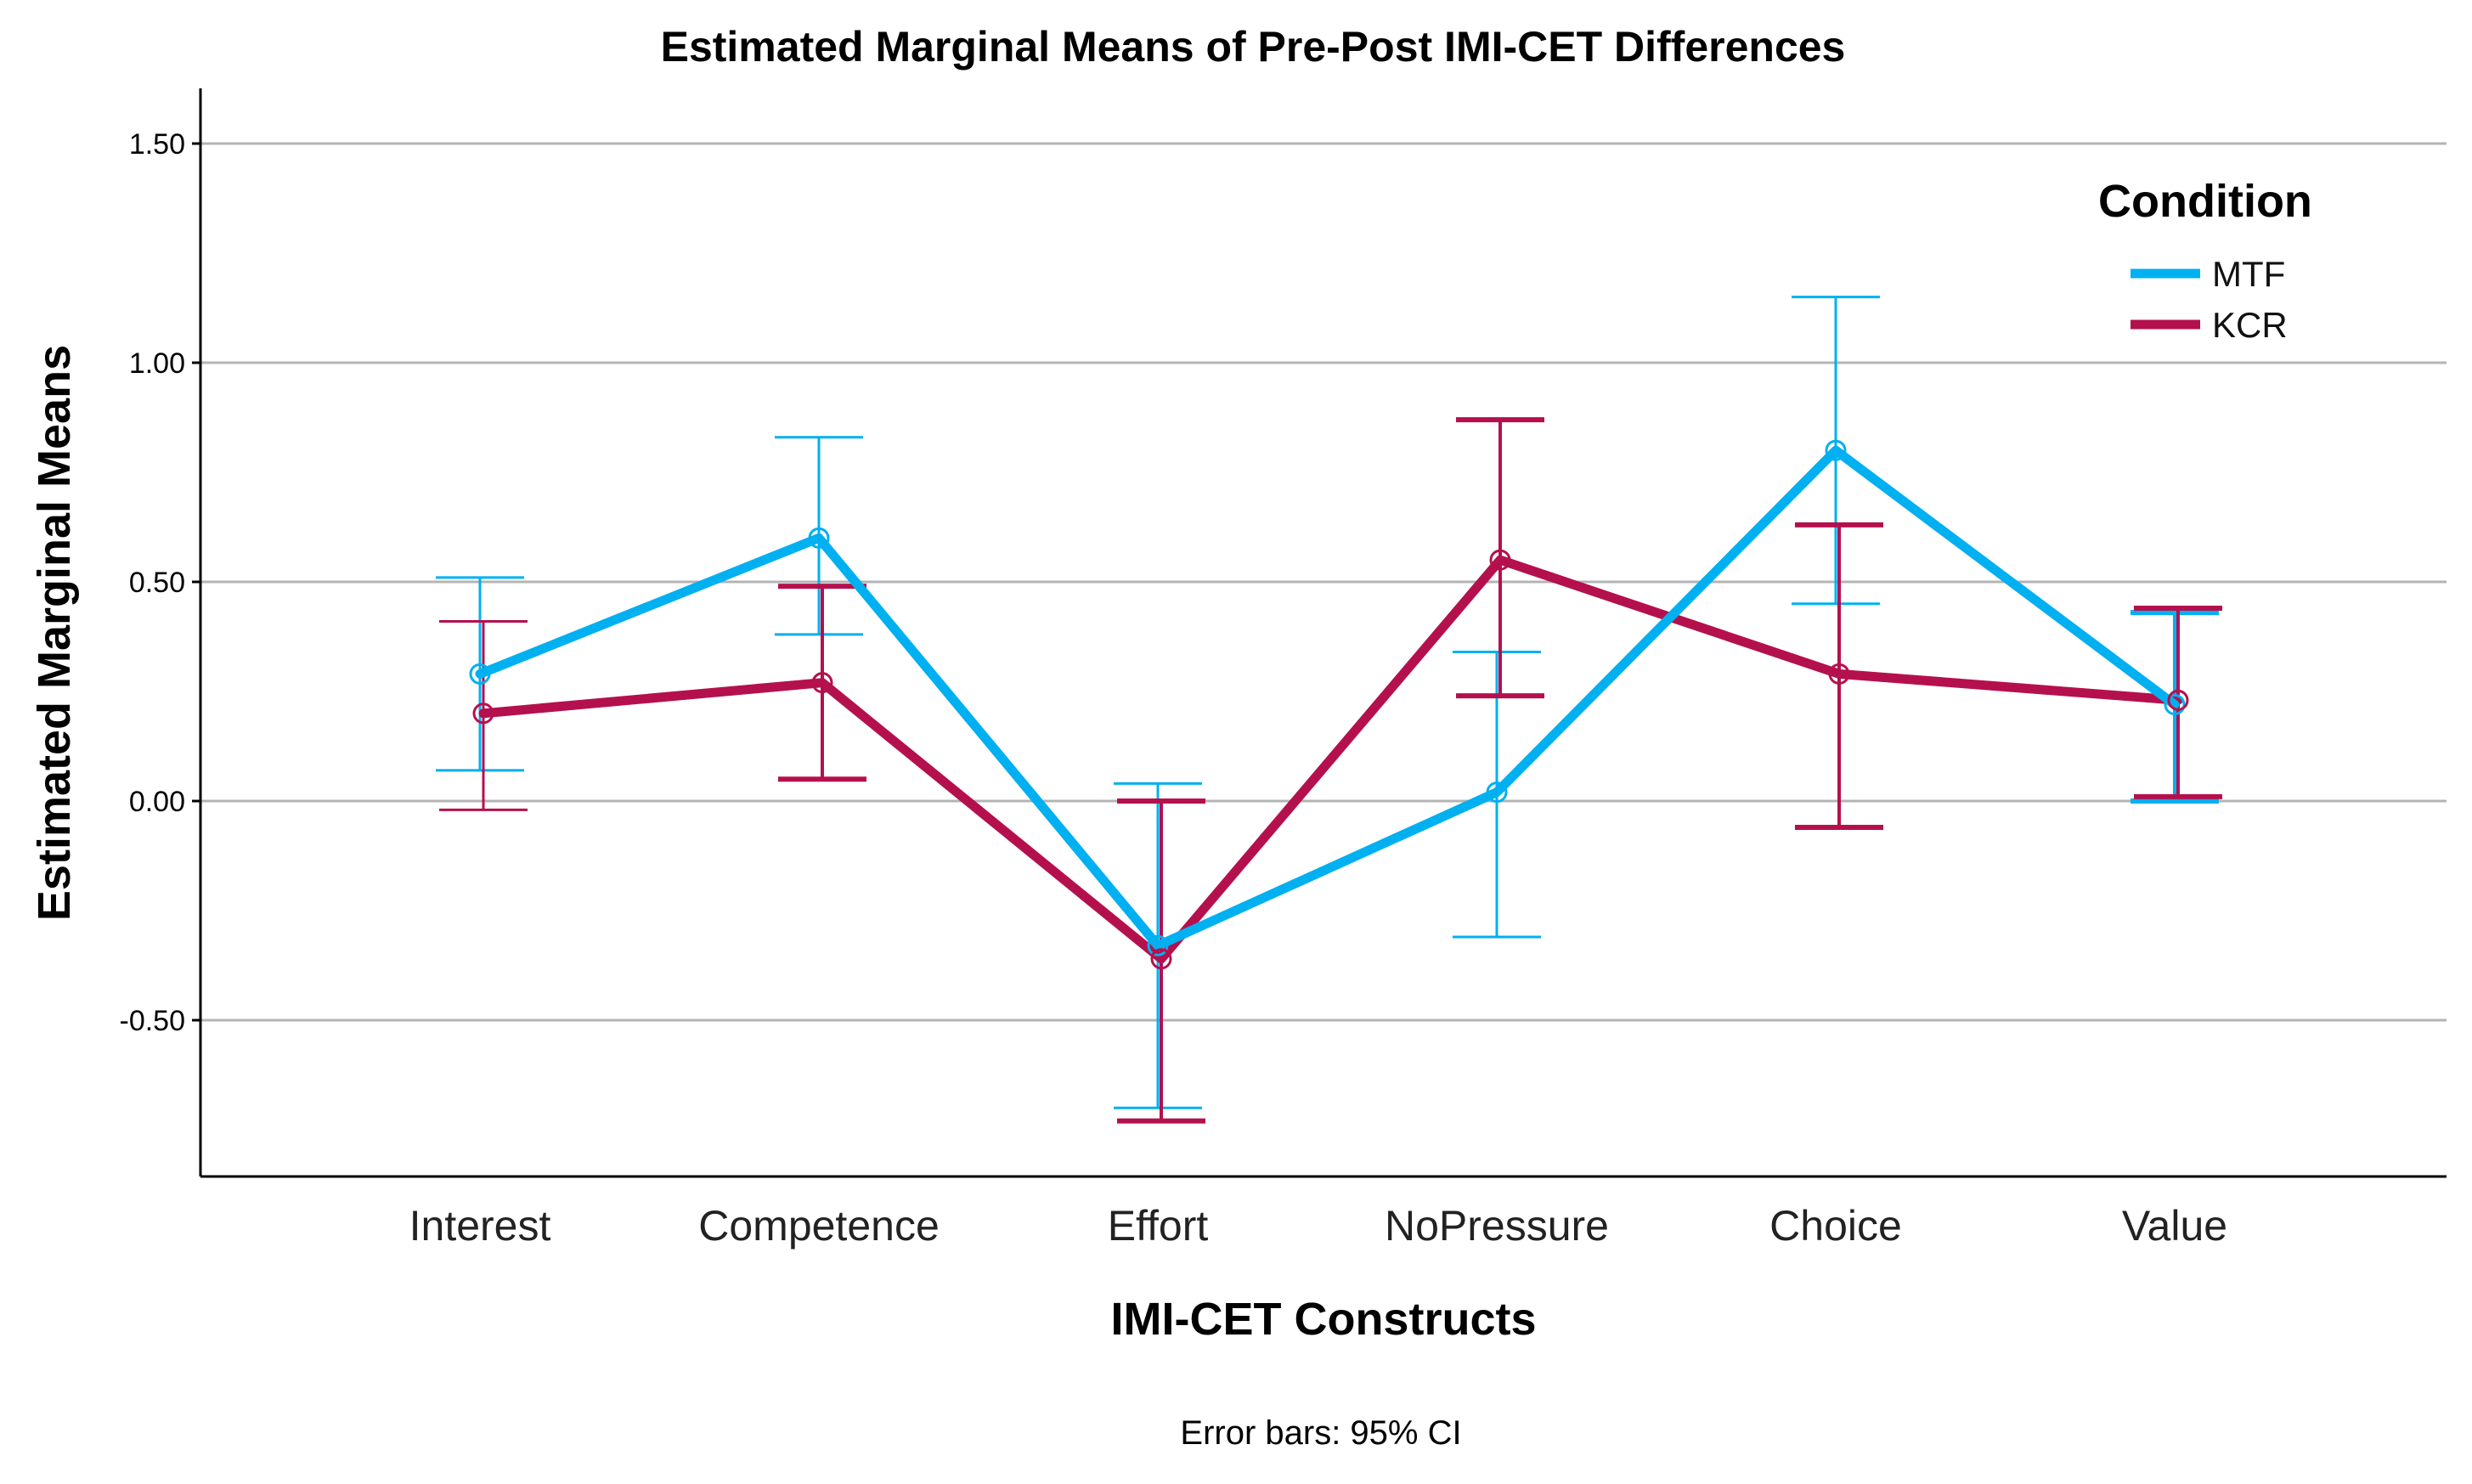 The width and height of the screenshot is (2472, 1484). Describe the element at coordinates (1323, 1319) in the screenshot. I see `x-axis-title: IMI-CET Constructs` at that location.